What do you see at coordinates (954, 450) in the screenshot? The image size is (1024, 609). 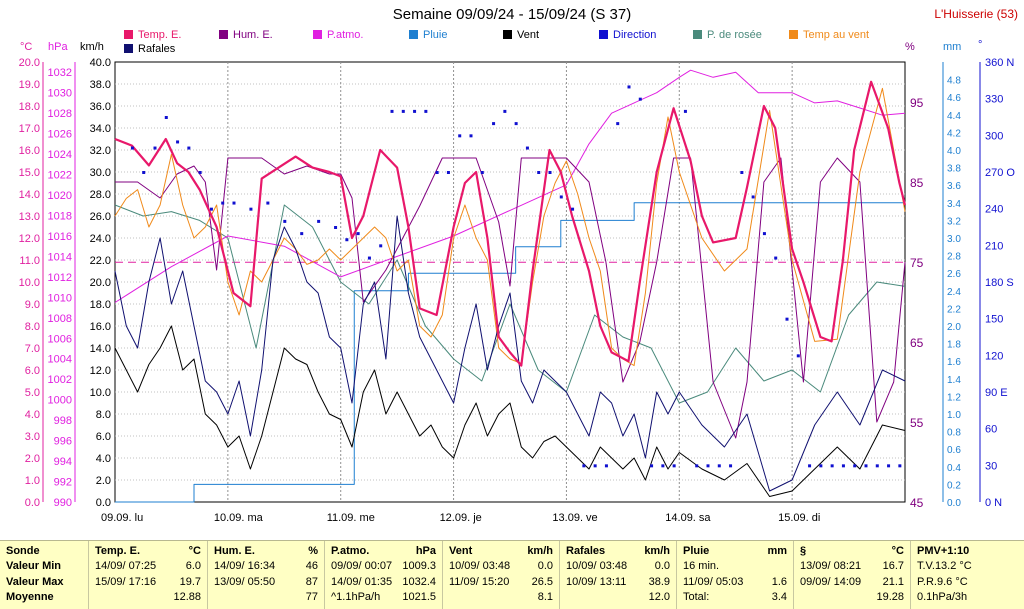 I see `rain-tick-label: 0.6` at bounding box center [954, 450].